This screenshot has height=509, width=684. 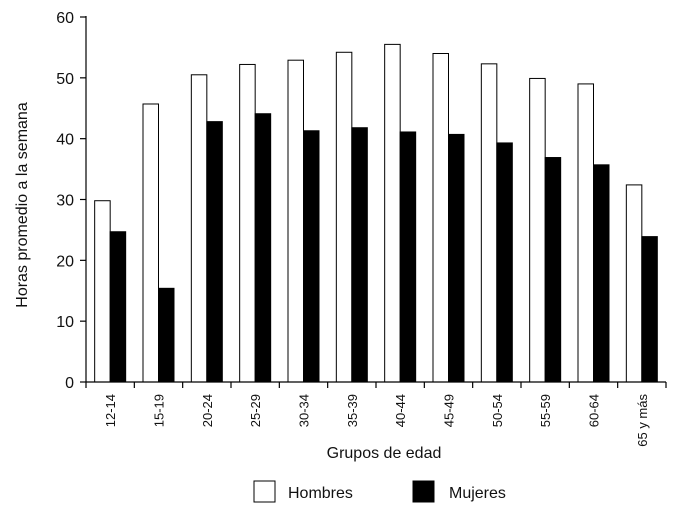 What do you see at coordinates (449, 410) in the screenshot?
I see `x-tick-label-7: 45-49` at bounding box center [449, 410].